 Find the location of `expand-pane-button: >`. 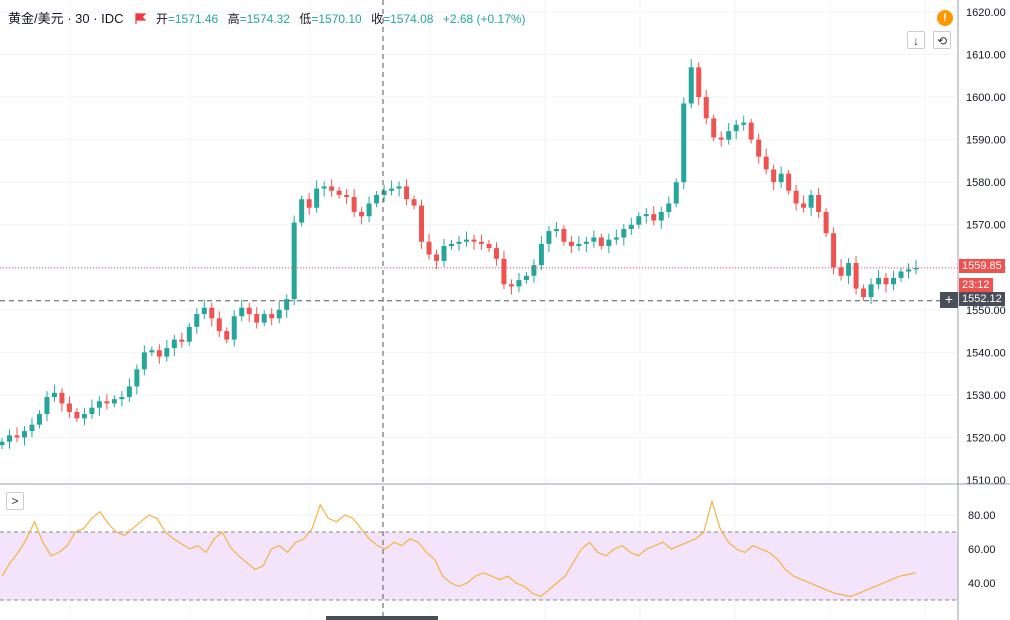

expand-pane-button: > is located at coordinates (15, 501).